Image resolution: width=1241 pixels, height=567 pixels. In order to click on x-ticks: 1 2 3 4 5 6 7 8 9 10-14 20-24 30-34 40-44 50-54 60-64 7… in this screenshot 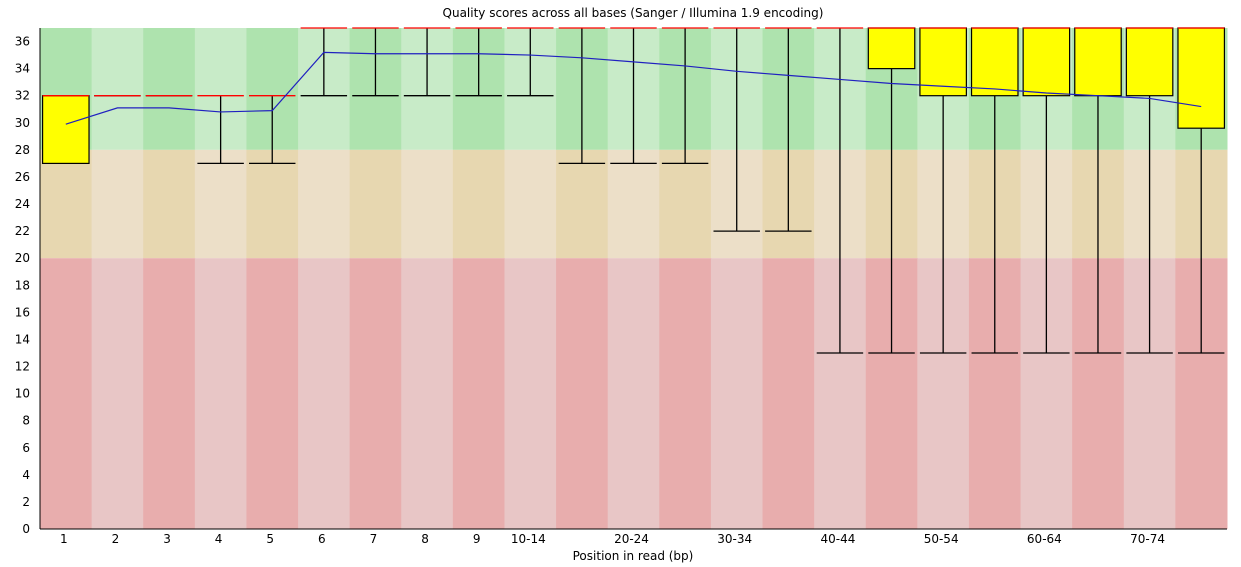, I will do `click(612, 539)`.